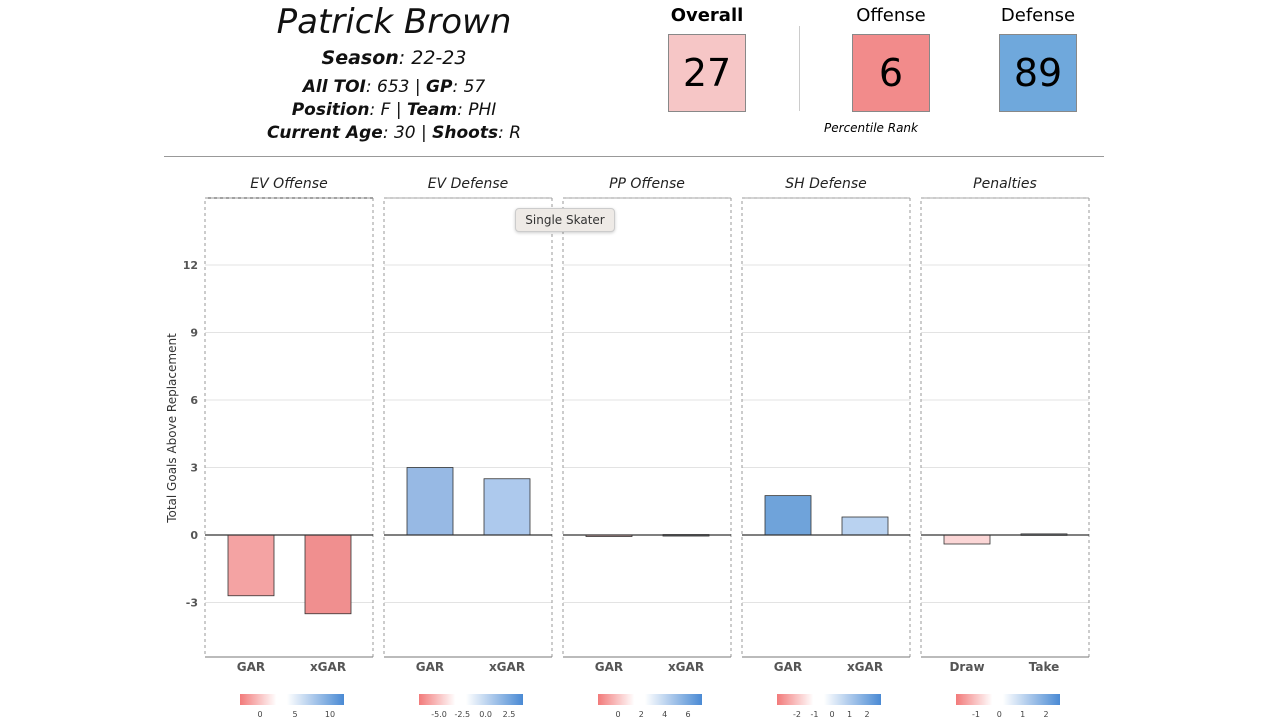 This screenshot has width=1280, height=720. What do you see at coordinates (1038, 73) in the screenshot?
I see `defense-rank-box: 89` at bounding box center [1038, 73].